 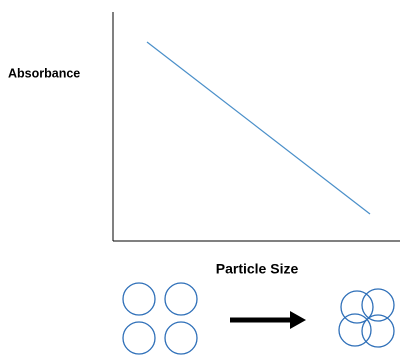 What do you see at coordinates (298, 320) in the screenshot?
I see `arrow-head` at bounding box center [298, 320].